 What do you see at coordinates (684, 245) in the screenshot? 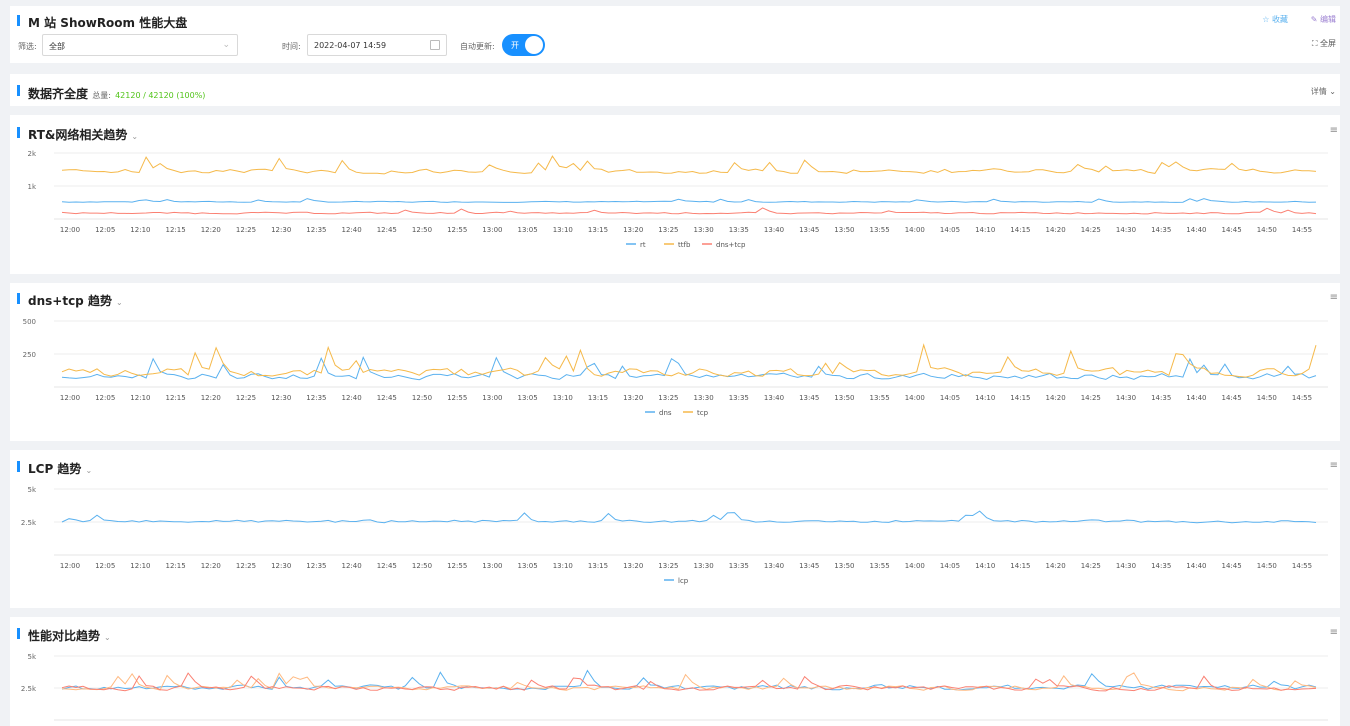
I see `legend-item-label: ttfb` at bounding box center [684, 245].